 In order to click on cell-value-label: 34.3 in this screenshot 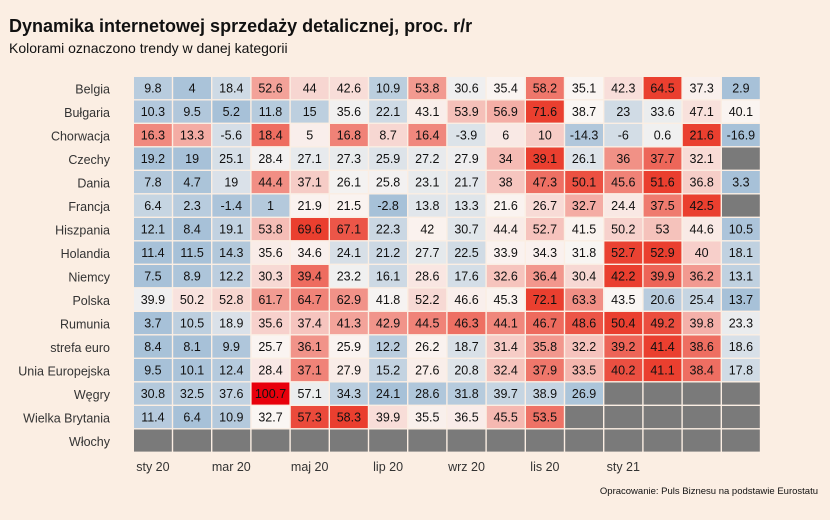, I will do `click(349, 394)`.